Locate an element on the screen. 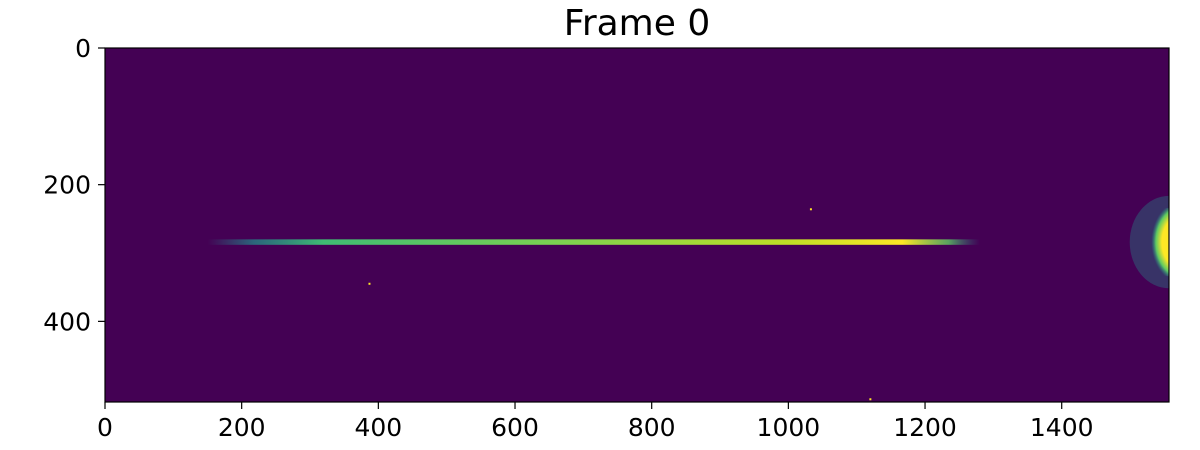 The height and width of the screenshot is (450, 1200). y-tick-label: 0 is located at coordinates (83, 48).